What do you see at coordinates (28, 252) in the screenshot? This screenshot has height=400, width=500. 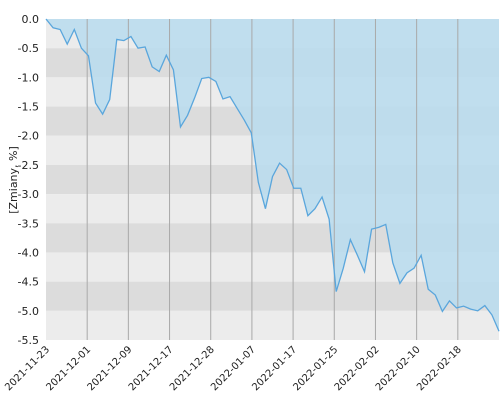 I see `y-tick-label: -4.0` at bounding box center [28, 252].